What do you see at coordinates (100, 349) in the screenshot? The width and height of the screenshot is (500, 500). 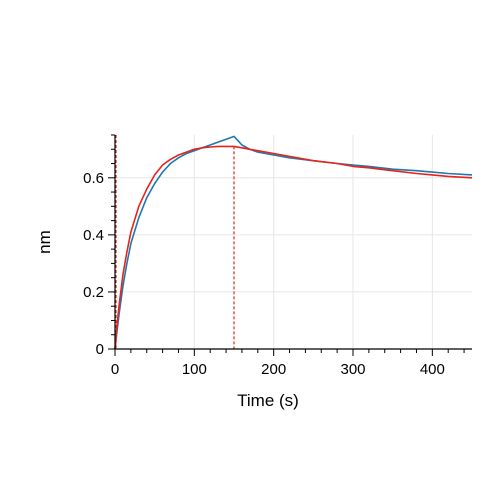 I see `y-tick-label: 0` at bounding box center [100, 349].